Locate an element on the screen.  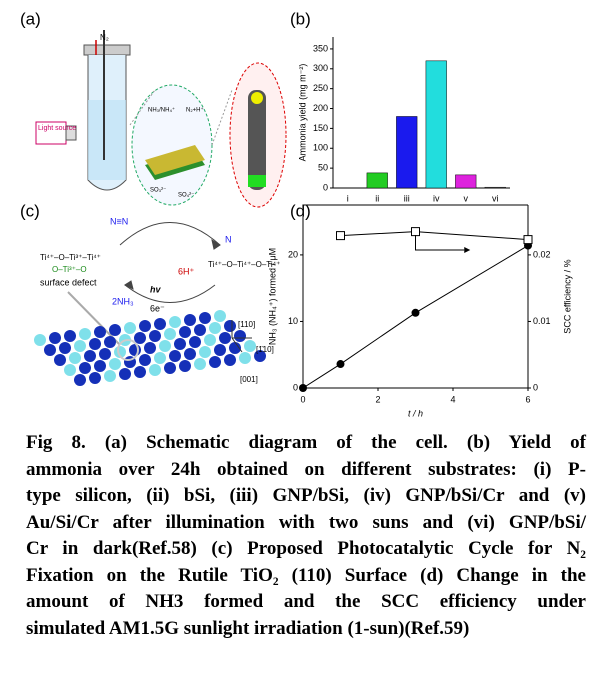
x-tick-label: vi is located at coordinates (495, 198).